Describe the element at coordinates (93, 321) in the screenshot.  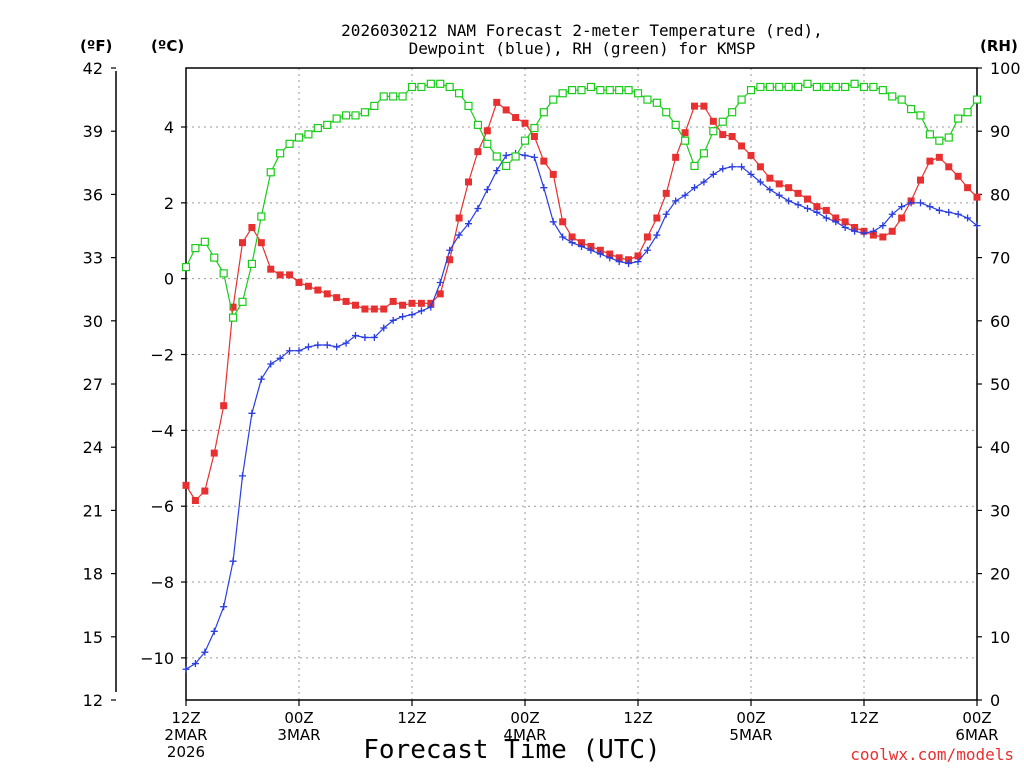
I see `fahrenheit-tick-label: 30` at that location.